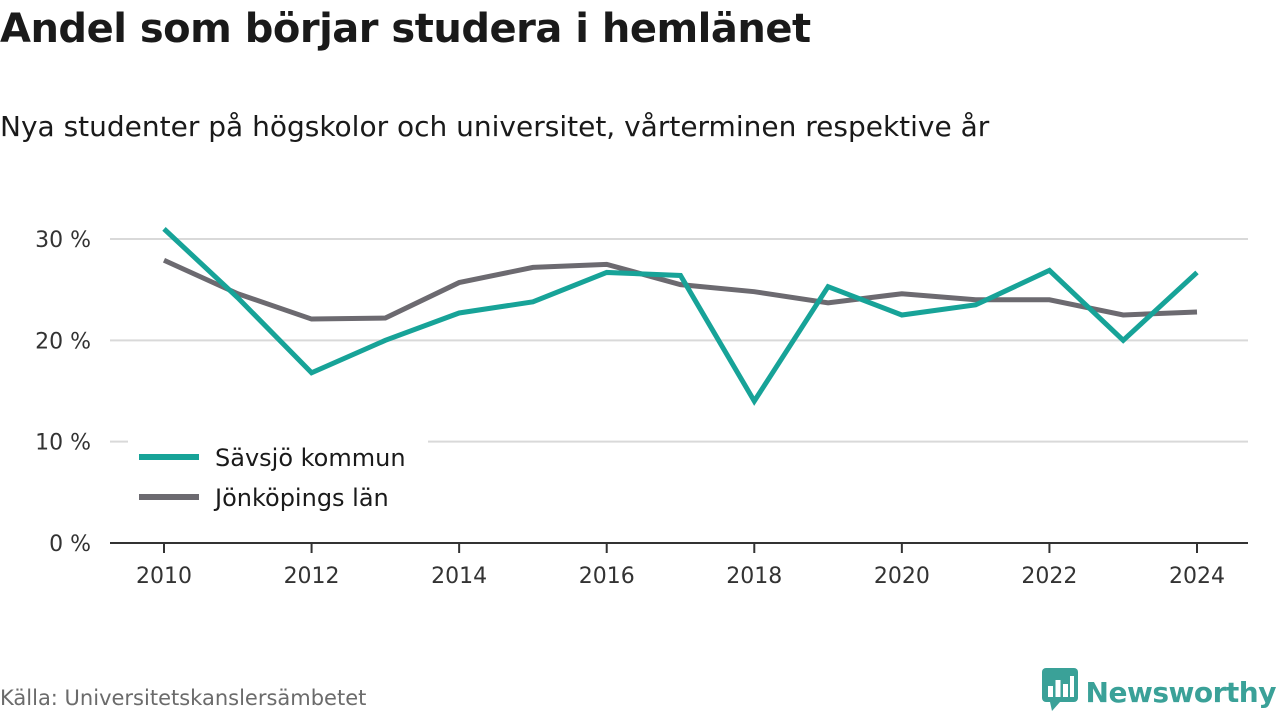  What do you see at coordinates (1059, 692) in the screenshot?
I see `bar-chart-speech-bubble-icon` at bounding box center [1059, 692].